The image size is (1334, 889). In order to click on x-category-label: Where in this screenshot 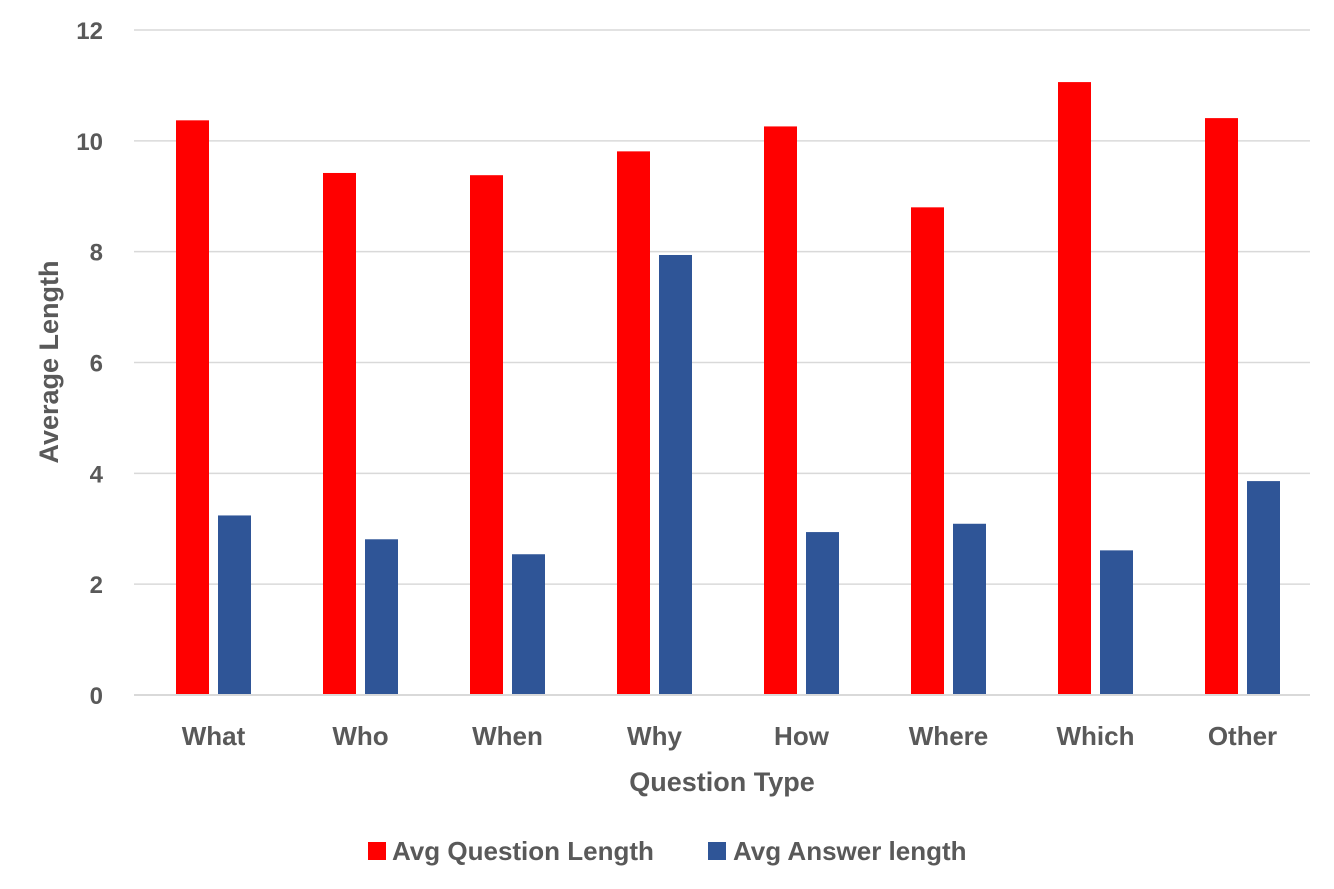, I will do `click(948, 736)`.